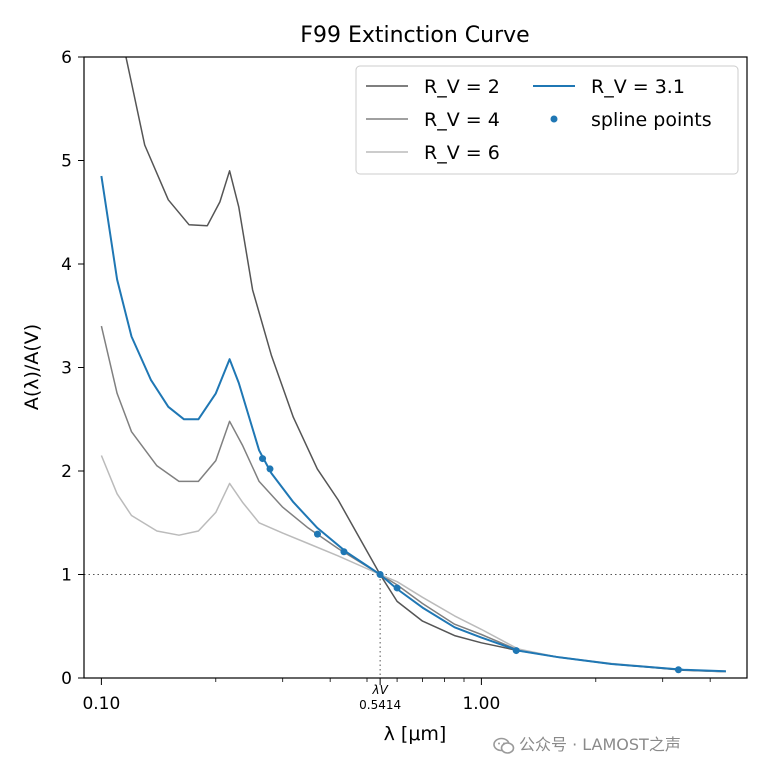 The height and width of the screenshot is (771, 771). I want to click on x-tick-label-0: 0.10, so click(101, 704).